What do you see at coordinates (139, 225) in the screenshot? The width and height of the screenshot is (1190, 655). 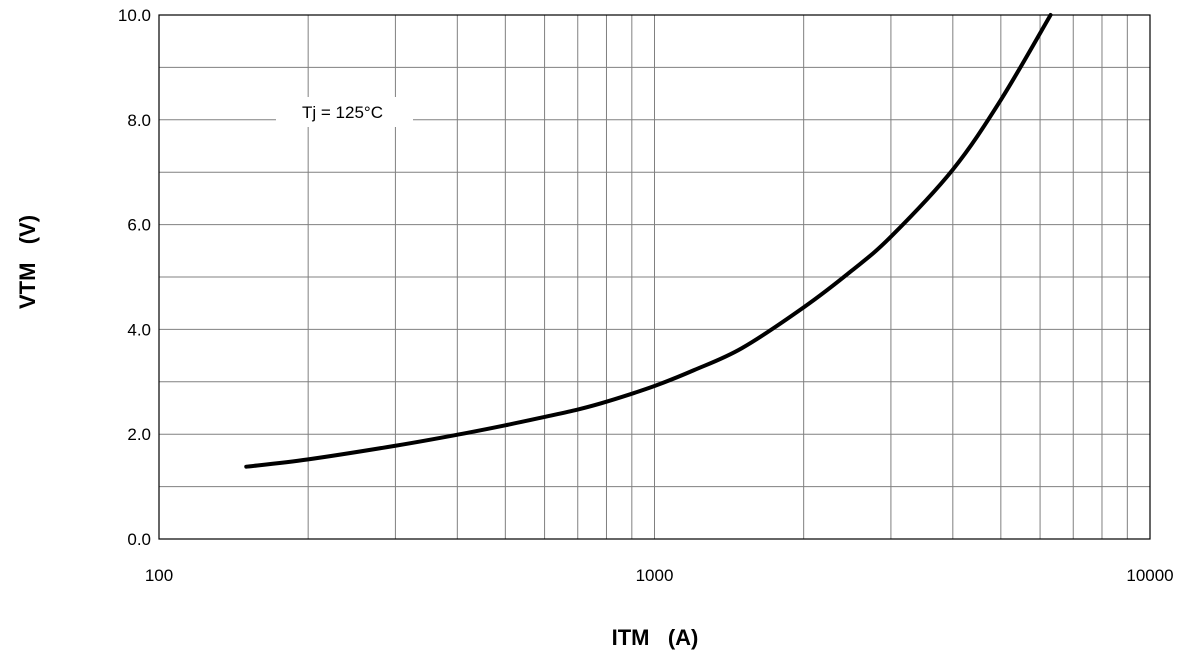 I see `y-tick-label: 6.0` at bounding box center [139, 225].